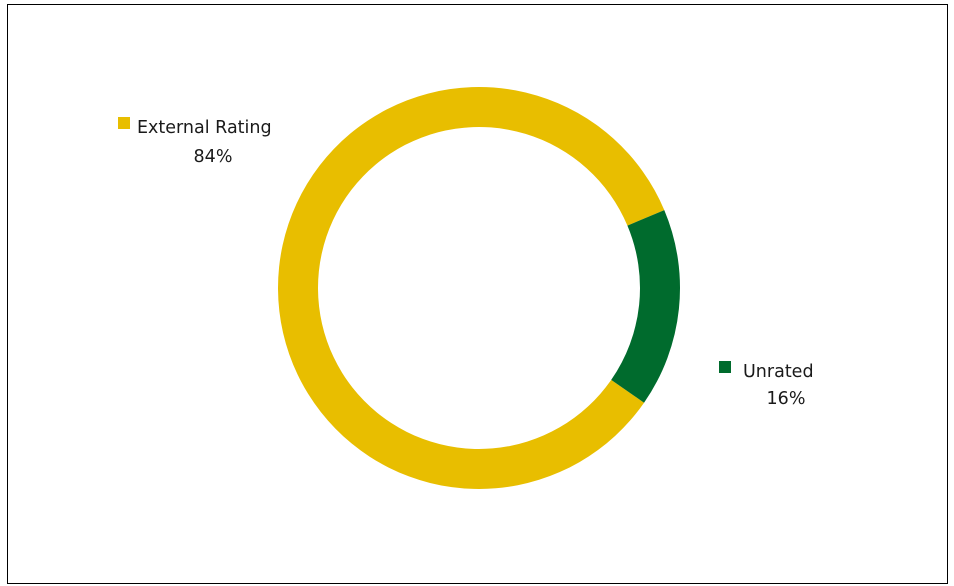 The image size is (954, 586). What do you see at coordinates (204, 128) in the screenshot?
I see `slice-name-external-rating: External Rating` at bounding box center [204, 128].